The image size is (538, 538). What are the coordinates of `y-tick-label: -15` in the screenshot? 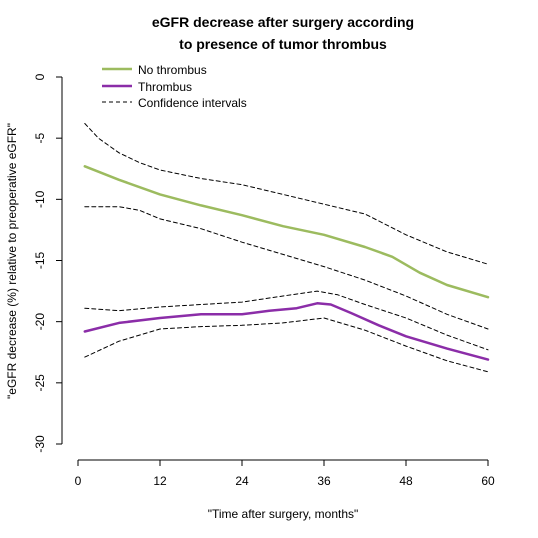 It's located at (40, 261).